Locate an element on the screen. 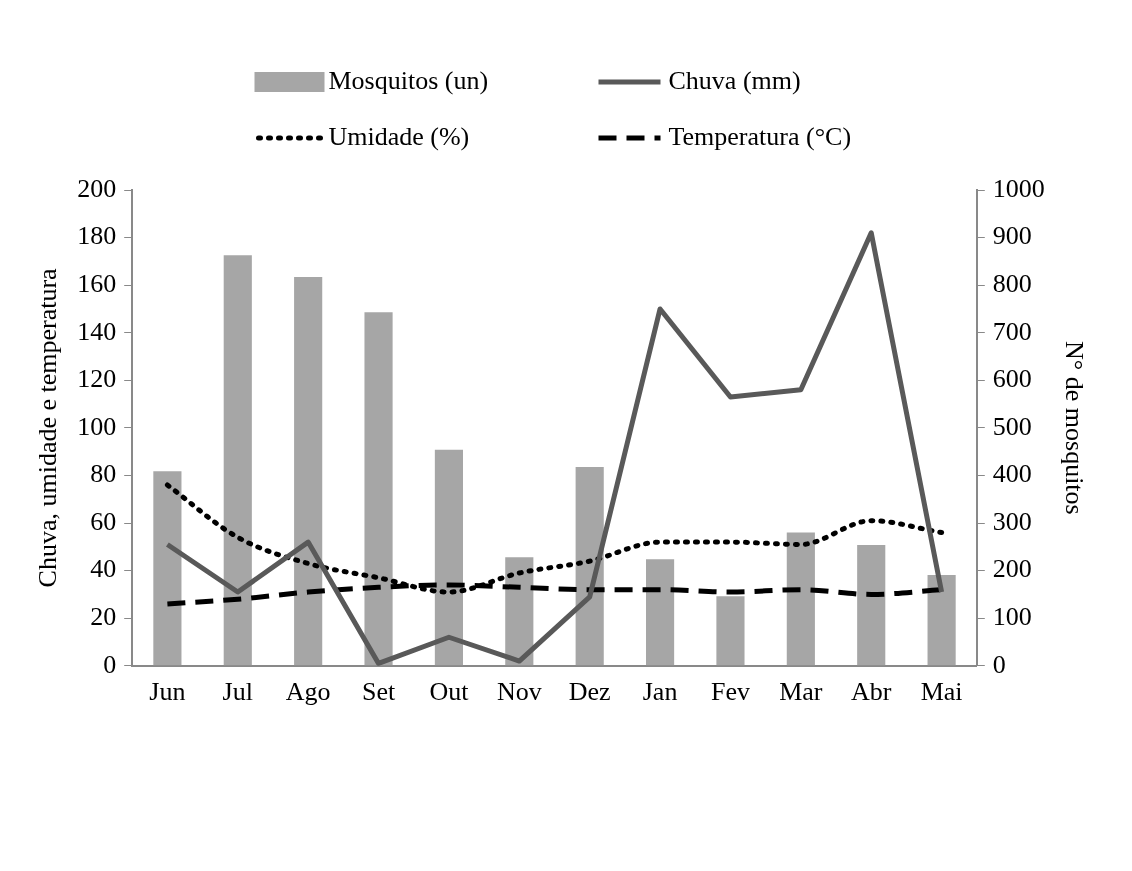  y-tick-label: 40 is located at coordinates (103, 569).